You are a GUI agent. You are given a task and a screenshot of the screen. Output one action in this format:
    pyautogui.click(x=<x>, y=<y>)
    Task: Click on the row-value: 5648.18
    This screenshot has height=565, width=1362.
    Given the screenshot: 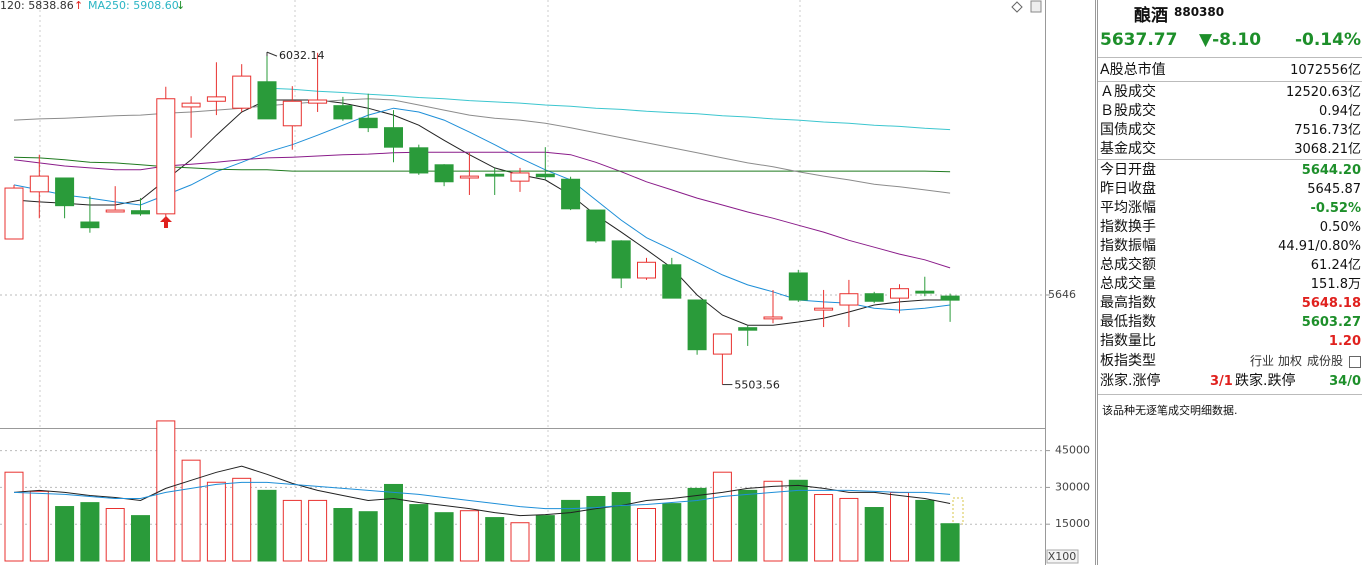 What is the action you would take?
    pyautogui.click(x=1331, y=303)
    